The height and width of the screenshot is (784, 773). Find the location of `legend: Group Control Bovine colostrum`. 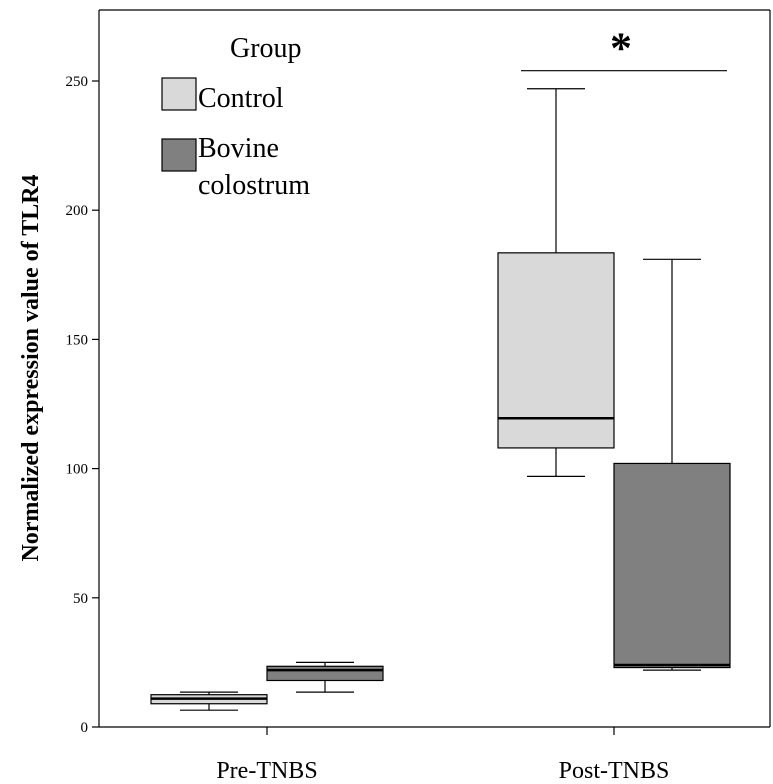

legend: Group Control Bovine colostrum is located at coordinates (235, 117).